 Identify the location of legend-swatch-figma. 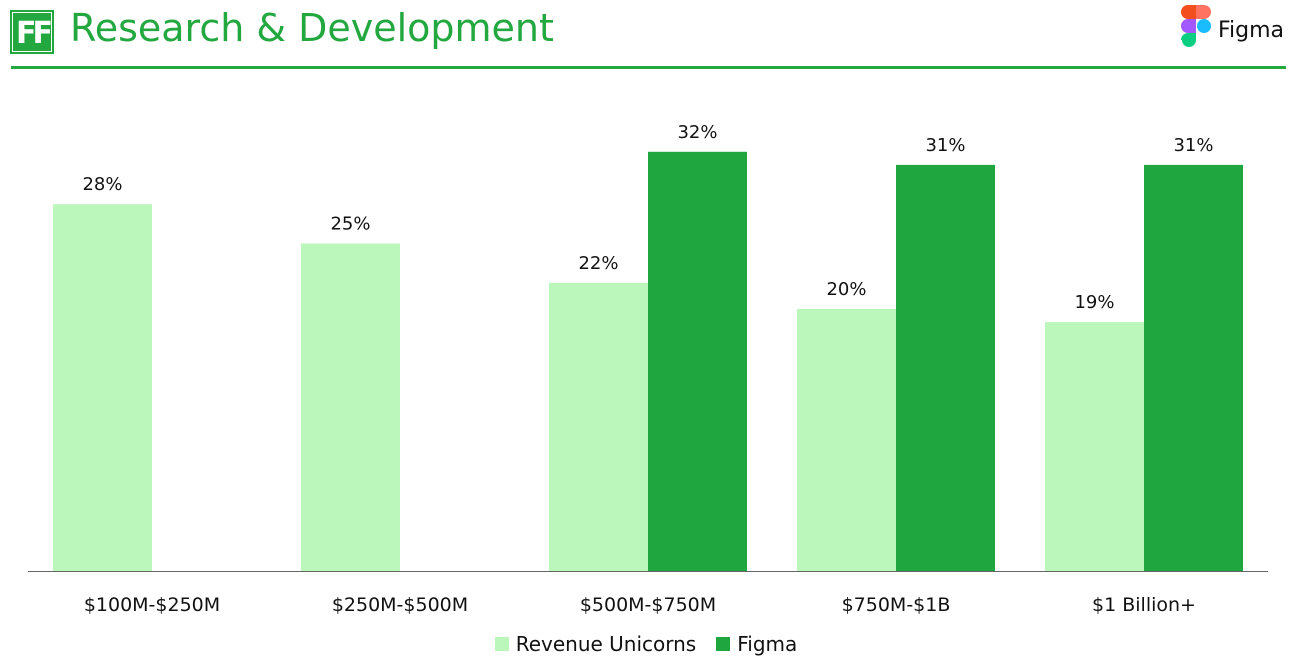
(723, 644).